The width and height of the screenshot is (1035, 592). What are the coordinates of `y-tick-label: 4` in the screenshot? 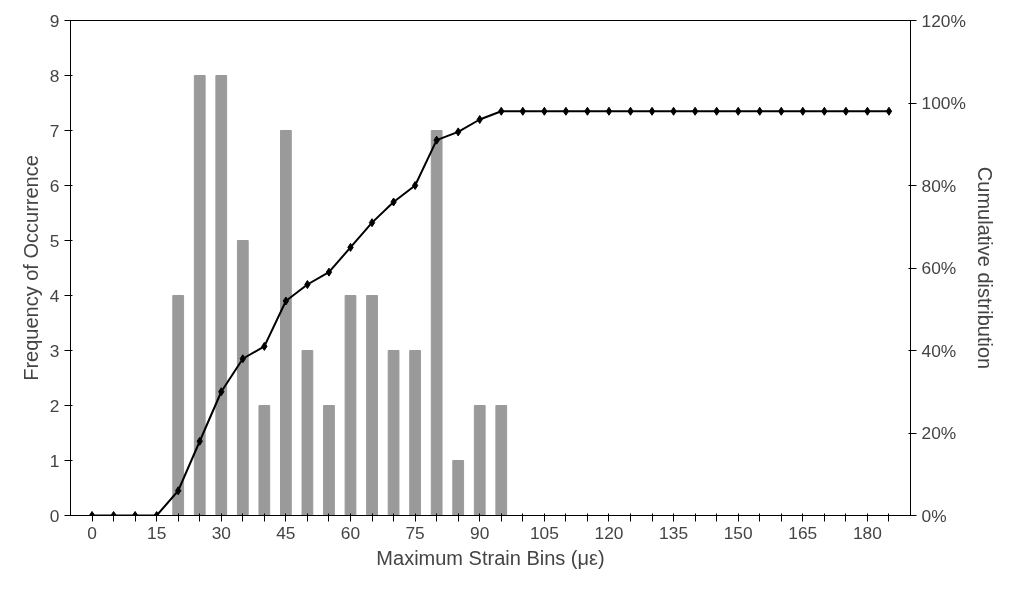 It's located at (54, 295).